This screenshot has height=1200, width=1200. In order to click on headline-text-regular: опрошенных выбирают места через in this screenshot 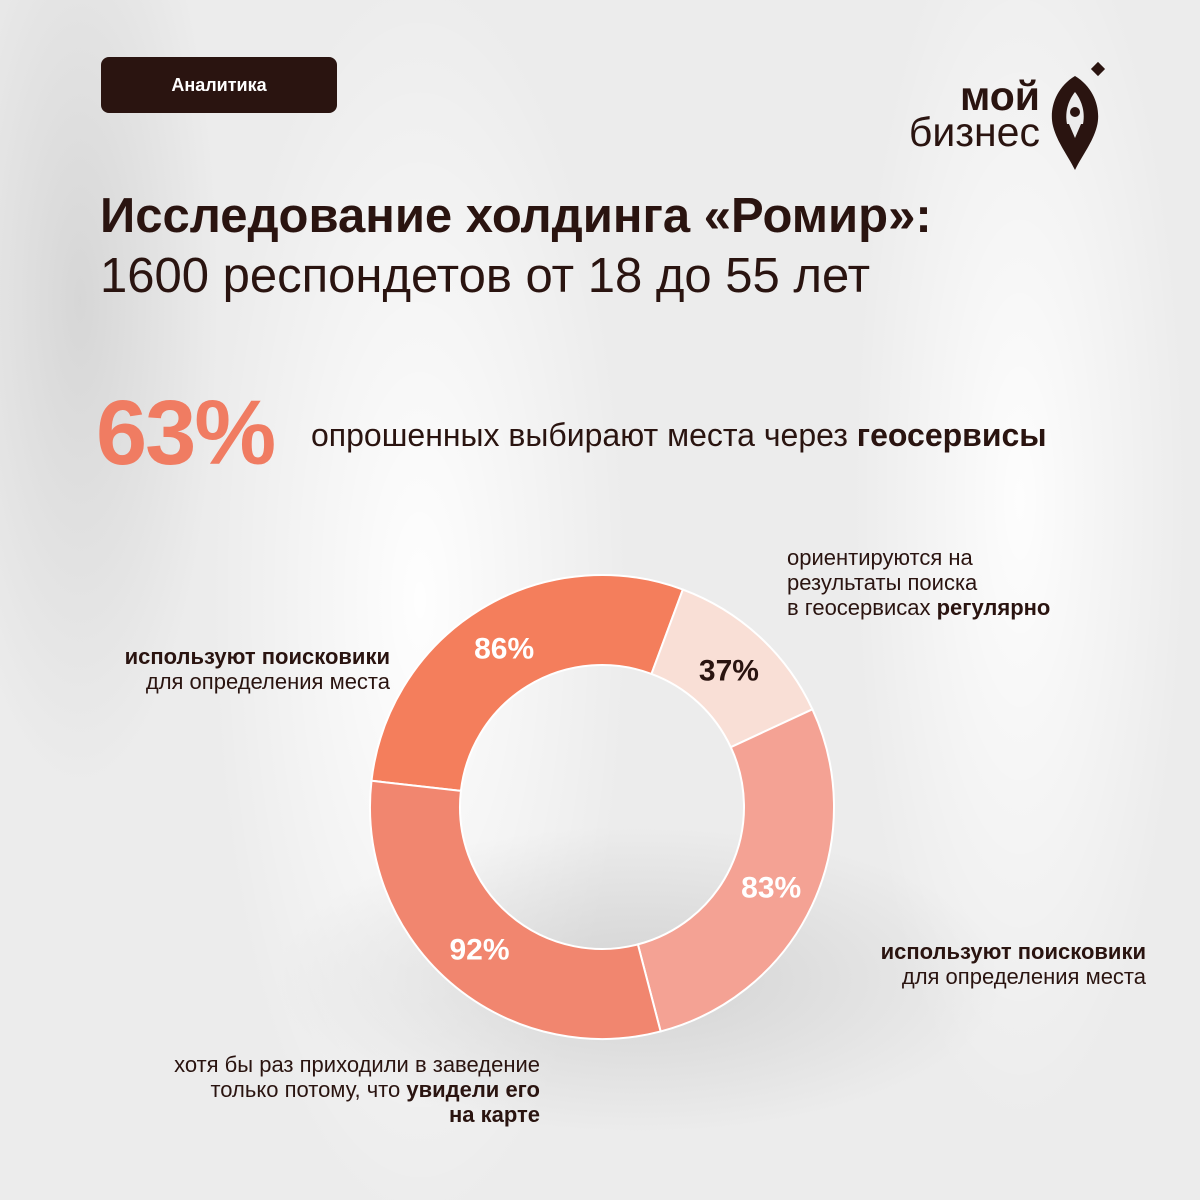, I will do `click(584, 435)`.